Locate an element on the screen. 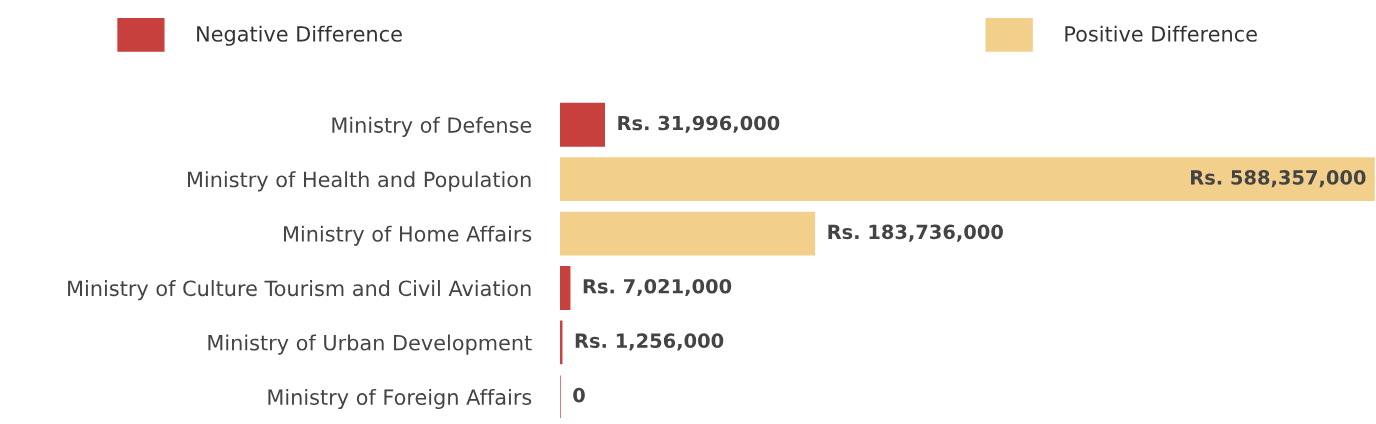 The width and height of the screenshot is (1376, 424). data-label: Rs. 183,736,000 is located at coordinates (915, 233).